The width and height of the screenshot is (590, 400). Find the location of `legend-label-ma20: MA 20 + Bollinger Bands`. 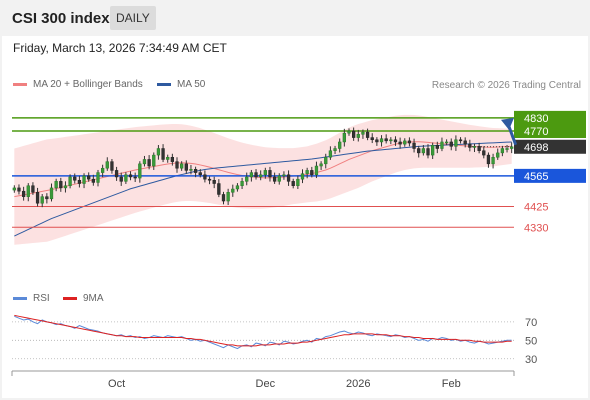

legend-label-ma20: MA 20 + Bollinger Bands is located at coordinates (88, 84).